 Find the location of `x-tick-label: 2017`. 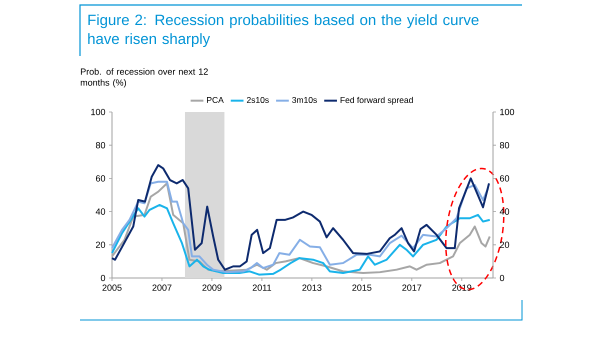

x-tick-label: 2017 is located at coordinates (412, 287).